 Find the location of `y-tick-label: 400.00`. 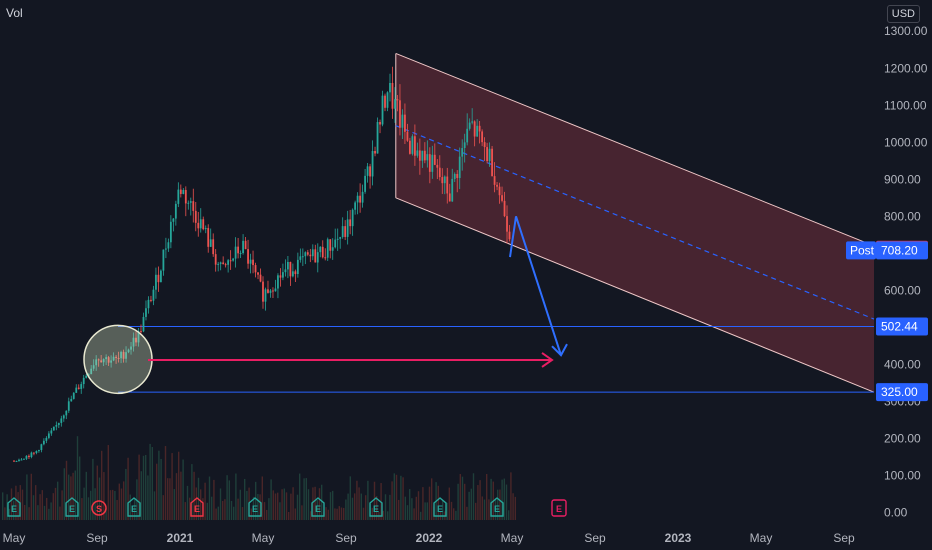

y-tick-label: 400.00 is located at coordinates (902, 364).